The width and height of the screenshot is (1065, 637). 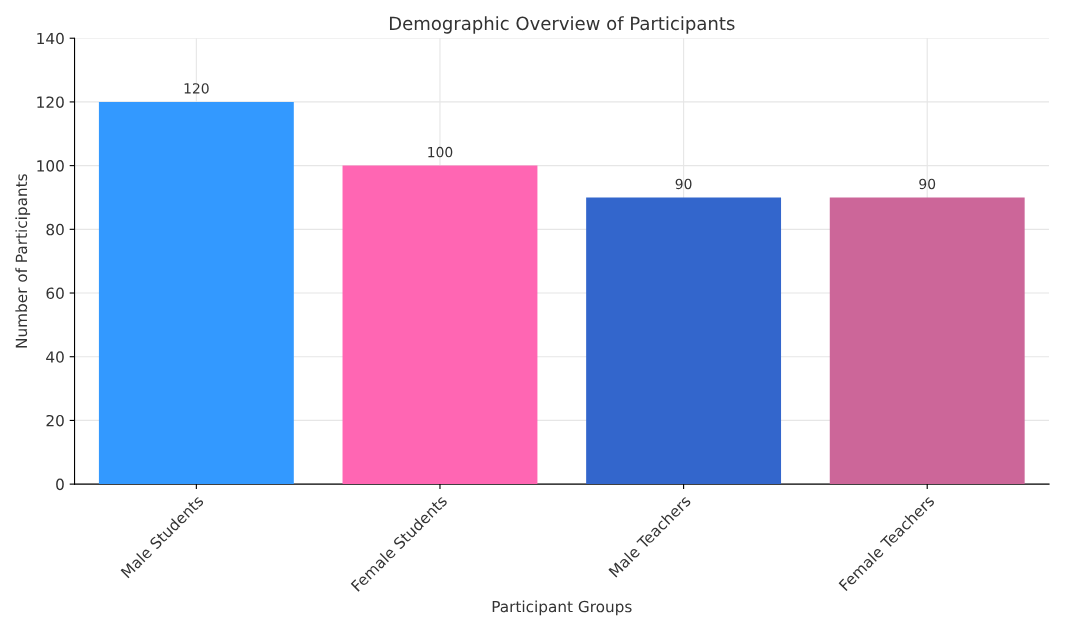 I want to click on y-tick-label: 20, so click(x=55, y=420).